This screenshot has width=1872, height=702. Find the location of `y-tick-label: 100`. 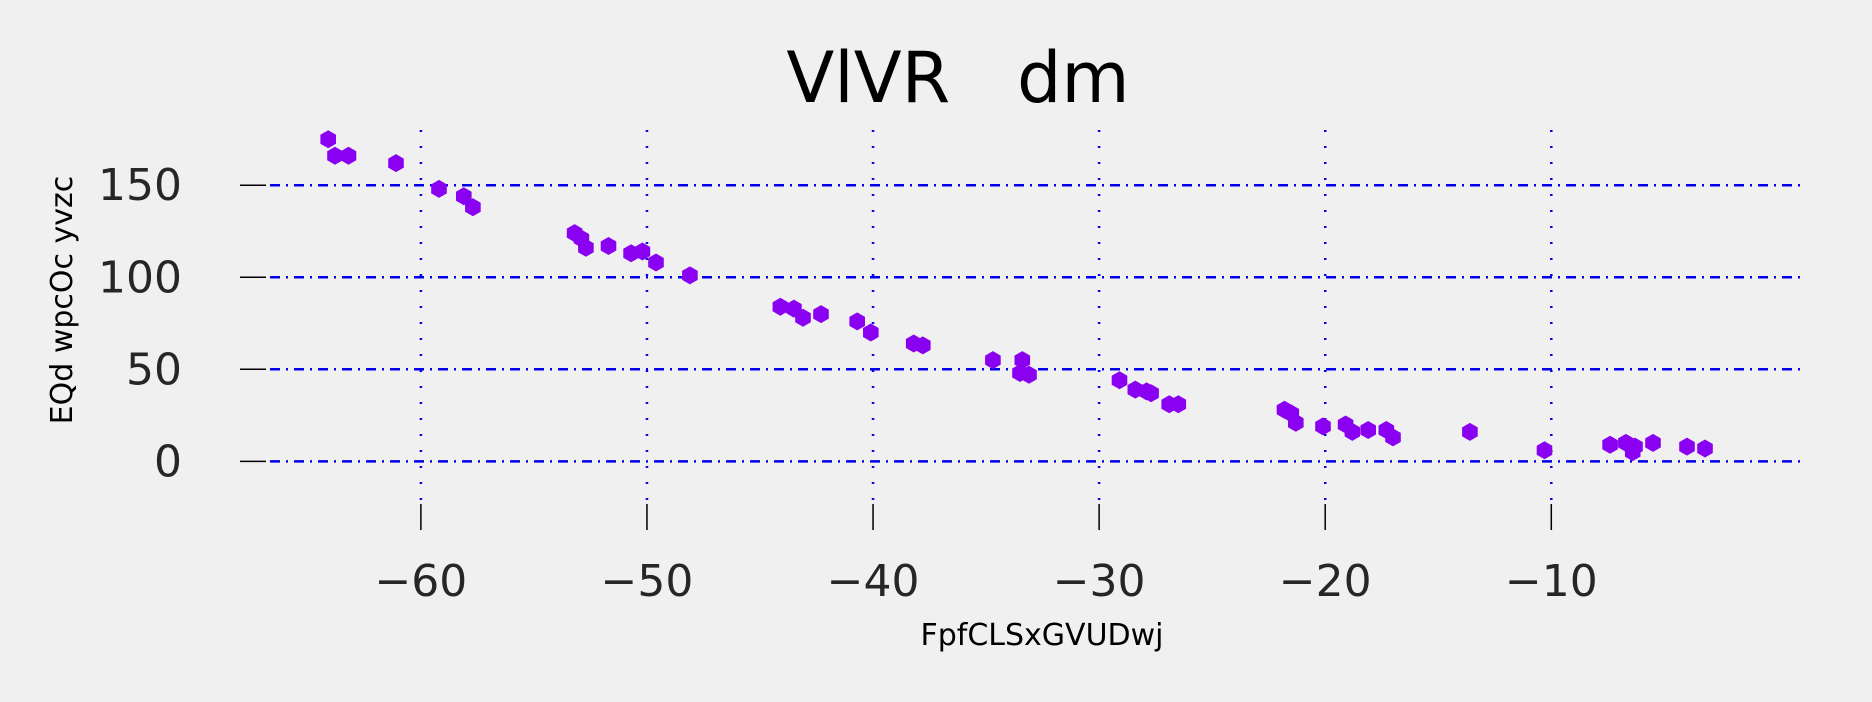

y-tick-label: 100 is located at coordinates (140, 277).